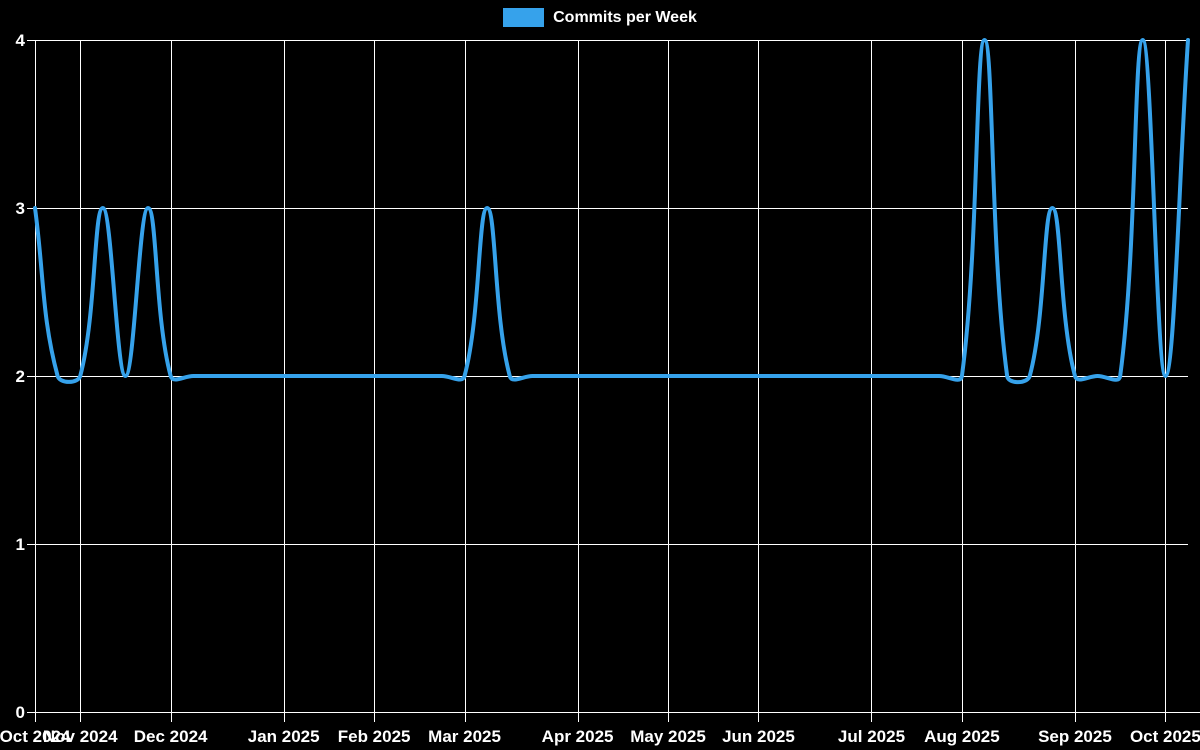 This screenshot has width=1200, height=750. What do you see at coordinates (80, 736) in the screenshot?
I see `x-tick-label: Nov 2024` at bounding box center [80, 736].